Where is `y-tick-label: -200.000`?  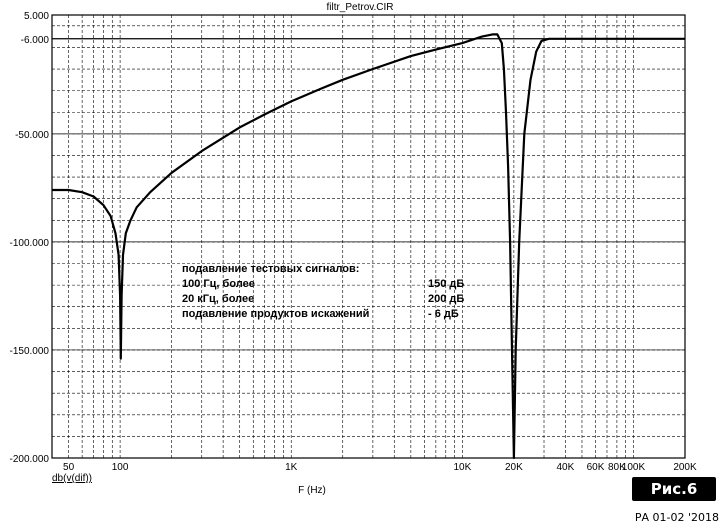
y-tick-label: -200.000 is located at coordinates (30, 459).